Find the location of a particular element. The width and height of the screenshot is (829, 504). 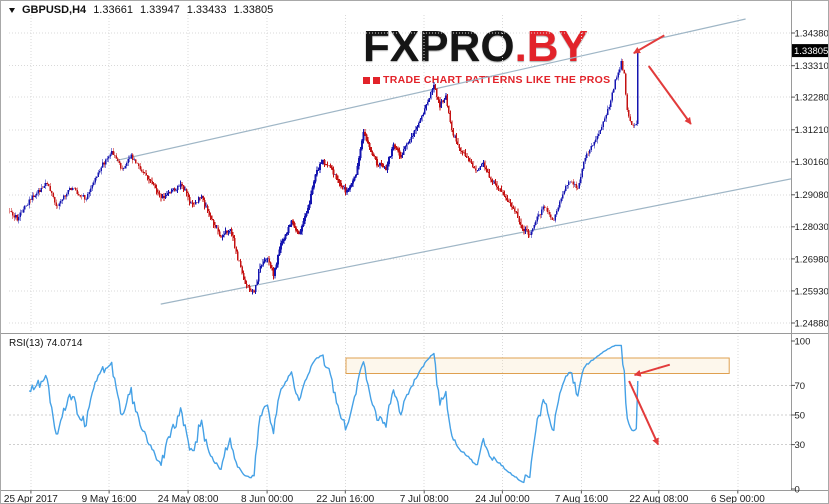

time-axis-label: 24 May 08:00 is located at coordinates (188, 499).